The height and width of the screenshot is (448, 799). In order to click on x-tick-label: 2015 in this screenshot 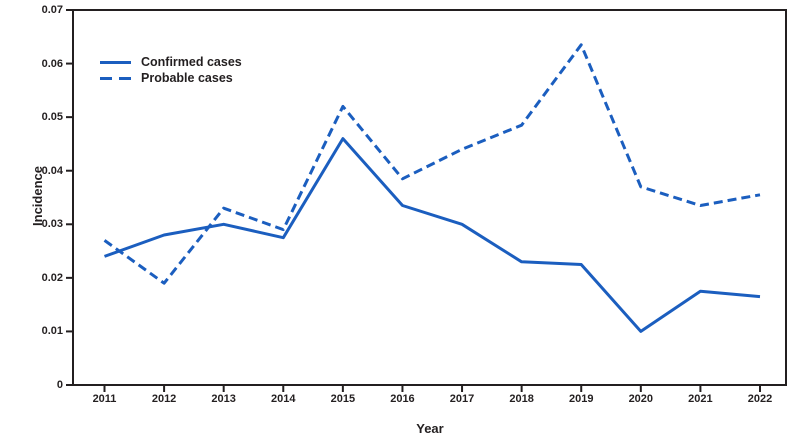, I will do `click(343, 399)`.